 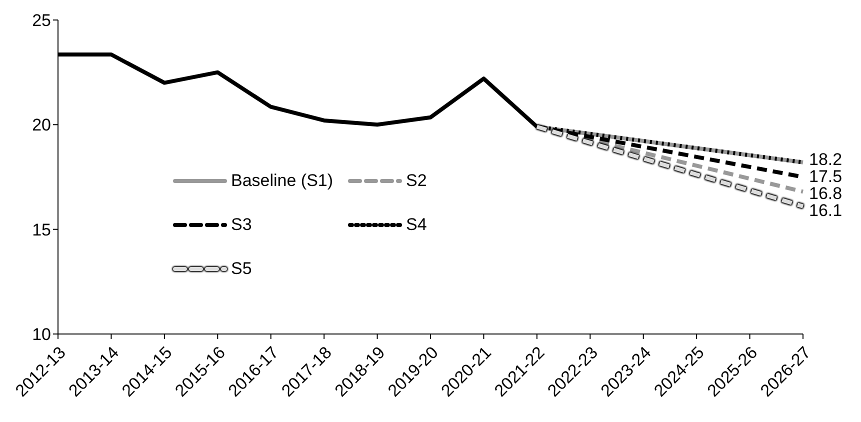 I want to click on data-label: 18.2, so click(x=825, y=159).